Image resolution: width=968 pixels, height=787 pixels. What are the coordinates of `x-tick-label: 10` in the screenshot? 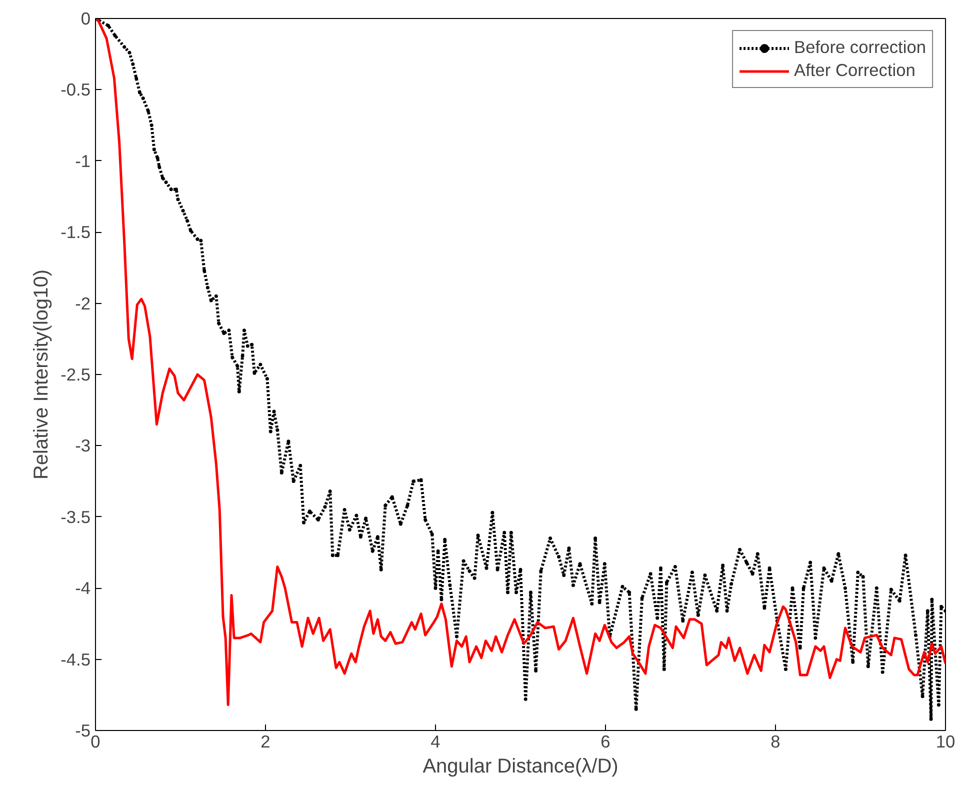 It's located at (946, 742).